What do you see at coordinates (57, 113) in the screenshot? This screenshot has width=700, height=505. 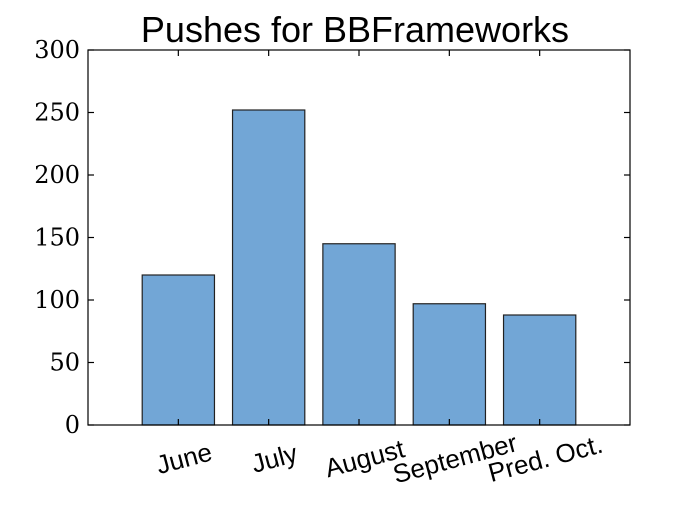 I see `y-tick-label: 250` at bounding box center [57, 113].